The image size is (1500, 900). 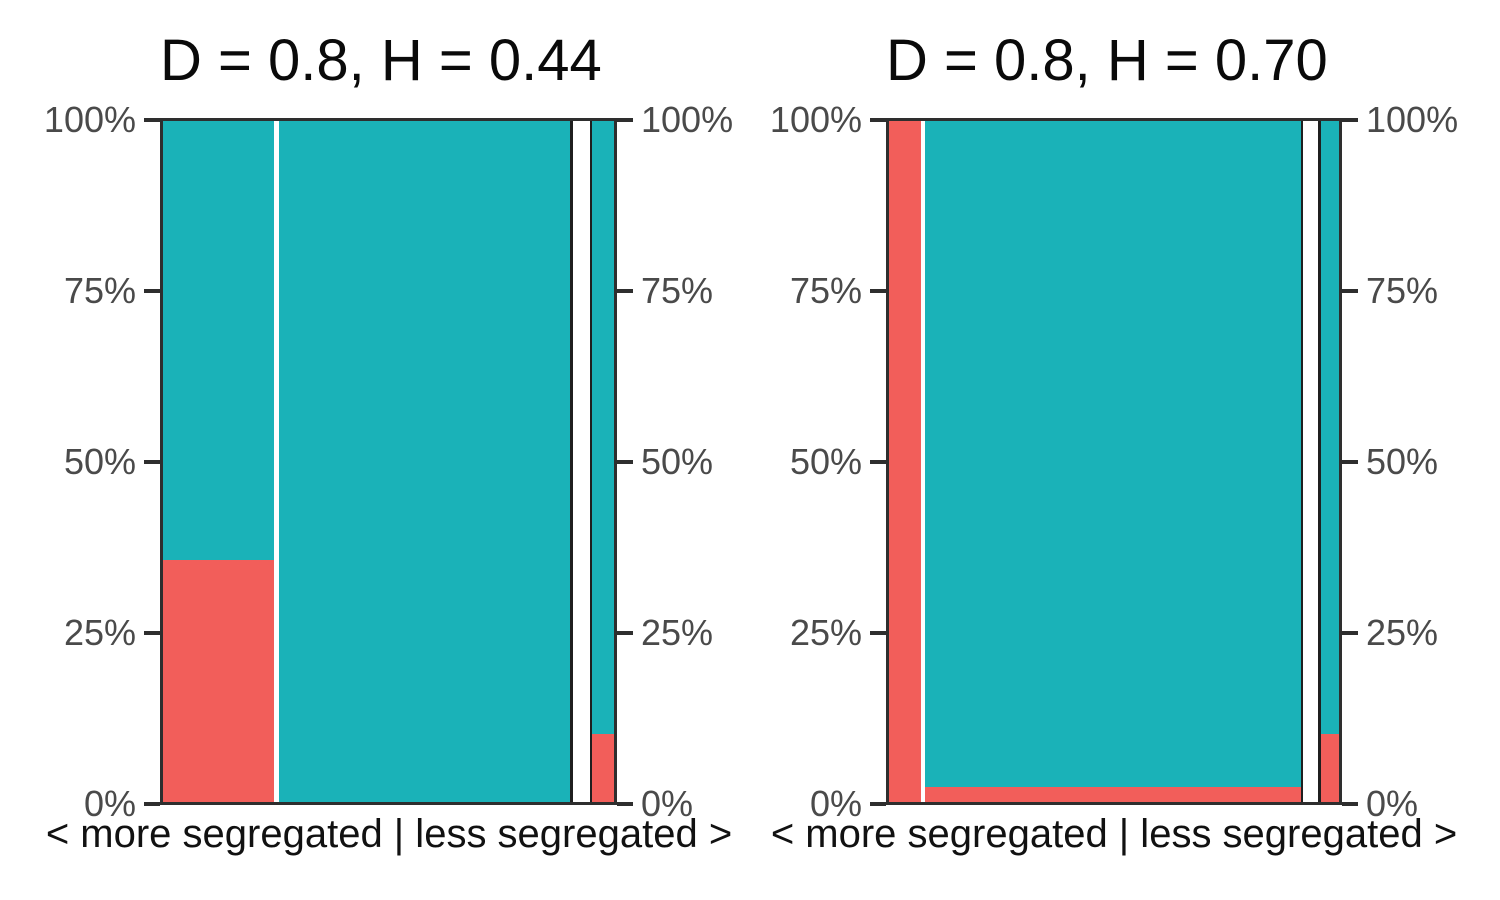 I want to click on panel-title-right: D = 0.8, H = 0.70, so click(x=1107, y=60).